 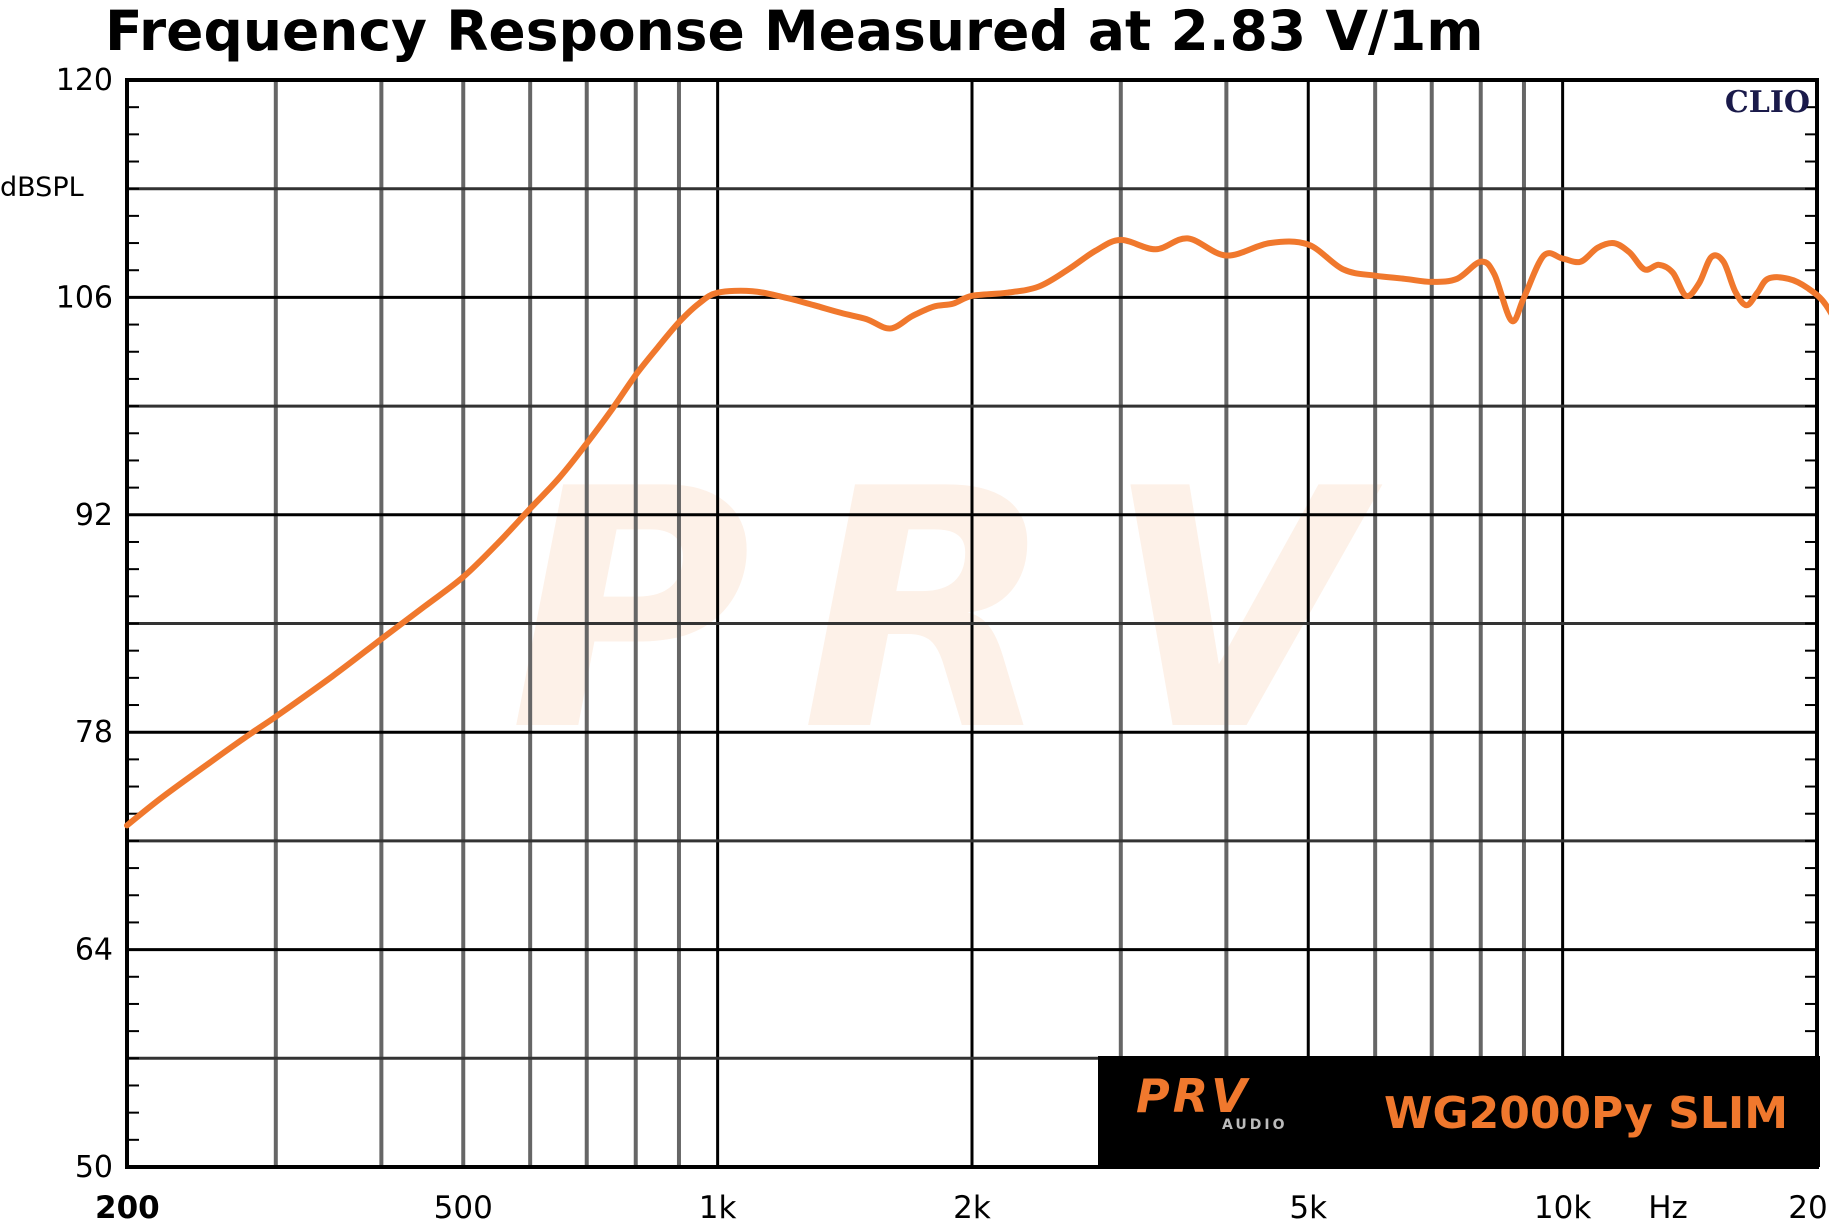 What do you see at coordinates (94, 732) in the screenshot?
I see `y-tick-label: 78` at bounding box center [94, 732].